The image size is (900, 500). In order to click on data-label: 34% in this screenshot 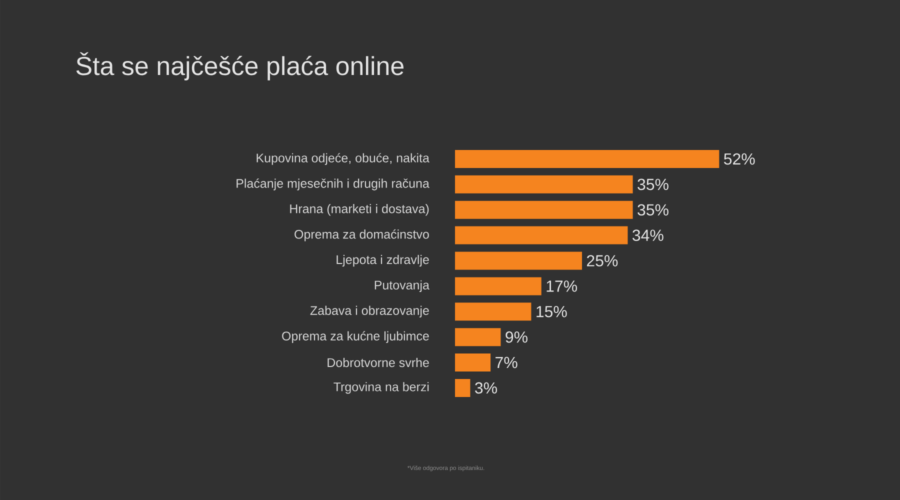, I will do `click(648, 235)`.